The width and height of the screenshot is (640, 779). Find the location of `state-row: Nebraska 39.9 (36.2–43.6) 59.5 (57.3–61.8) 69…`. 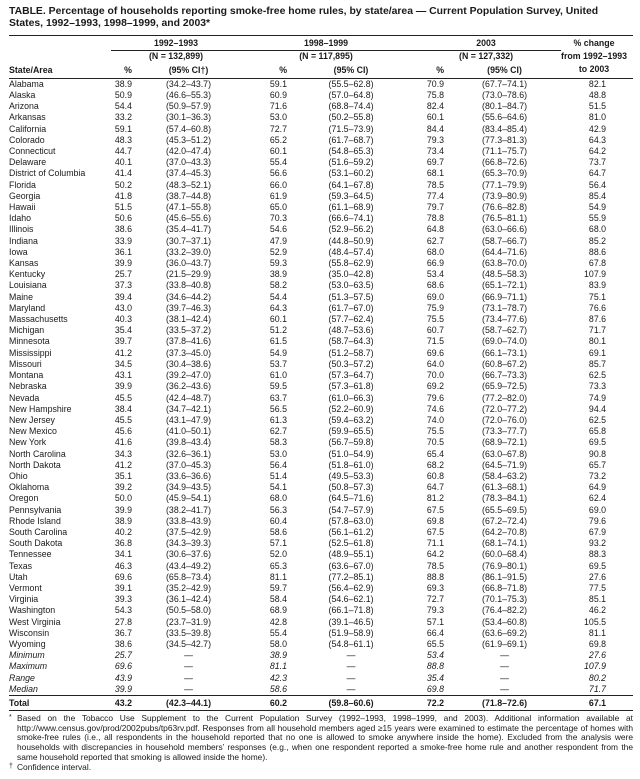

state-row: Nebraska 39.9 (36.2–43.6) 59.5 (57.3–61.8) 69… is located at coordinates (321, 386).